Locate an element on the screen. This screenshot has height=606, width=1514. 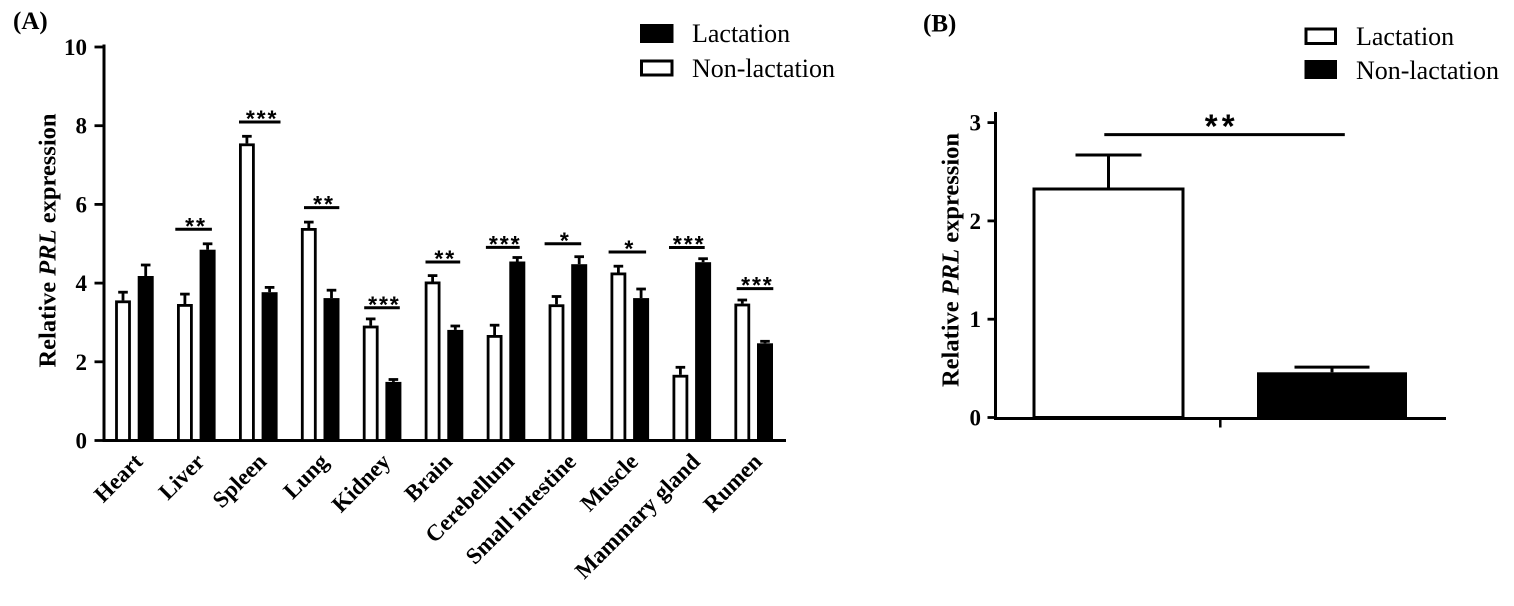
svg-text: 3 is located at coordinates (976, 123).